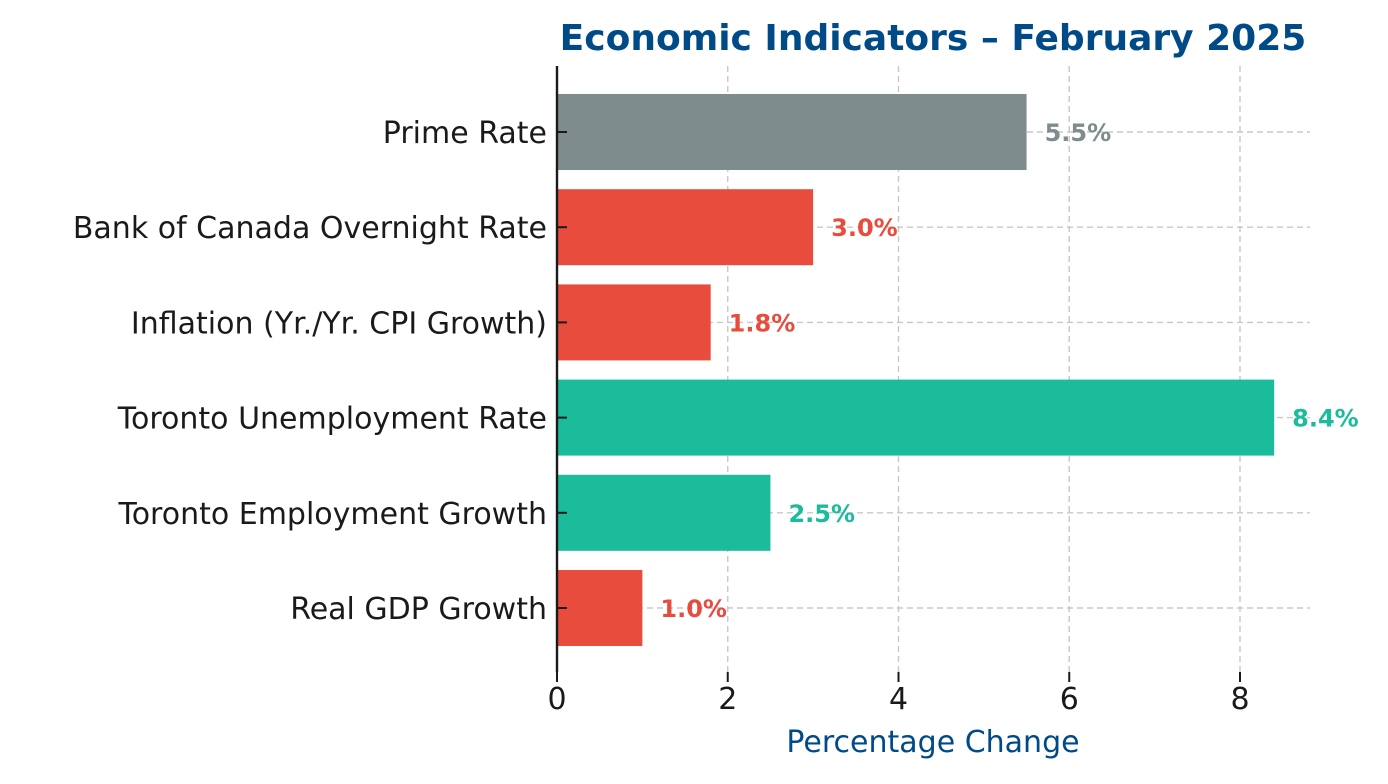  Describe the element at coordinates (339, 323) in the screenshot. I see `category-label: Inflation (Yr./Yr. CPI Growth)` at that location.